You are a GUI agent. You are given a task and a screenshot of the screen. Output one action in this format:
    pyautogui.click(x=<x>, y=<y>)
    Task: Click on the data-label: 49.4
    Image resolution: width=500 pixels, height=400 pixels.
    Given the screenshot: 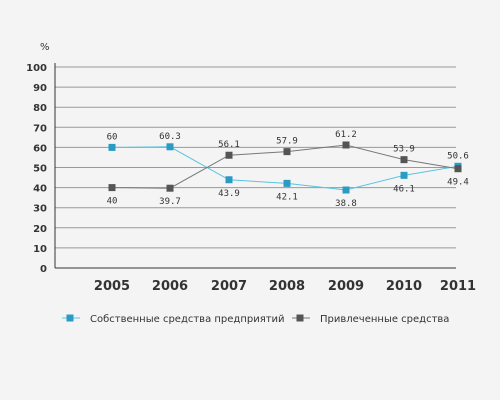 What is the action you would take?
    pyautogui.click(x=458, y=183)
    